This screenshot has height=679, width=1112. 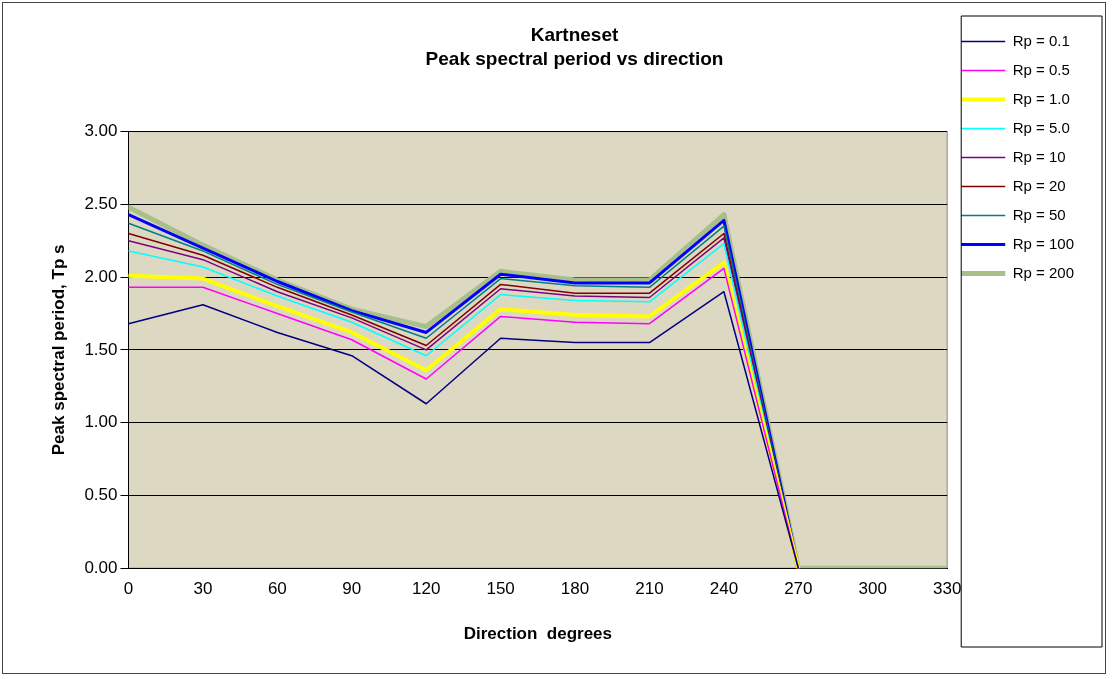 What do you see at coordinates (101, 422) in the screenshot?
I see `y-tick-label: 1.00` at bounding box center [101, 422].